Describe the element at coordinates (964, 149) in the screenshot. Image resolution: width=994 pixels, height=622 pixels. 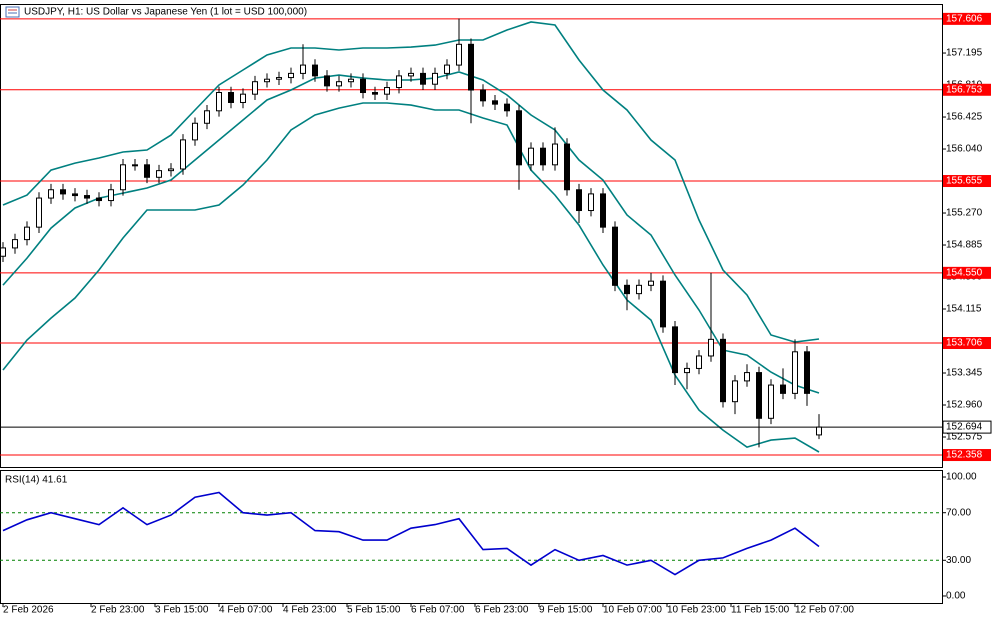
I see `y-tick-label: 156.040` at that location.